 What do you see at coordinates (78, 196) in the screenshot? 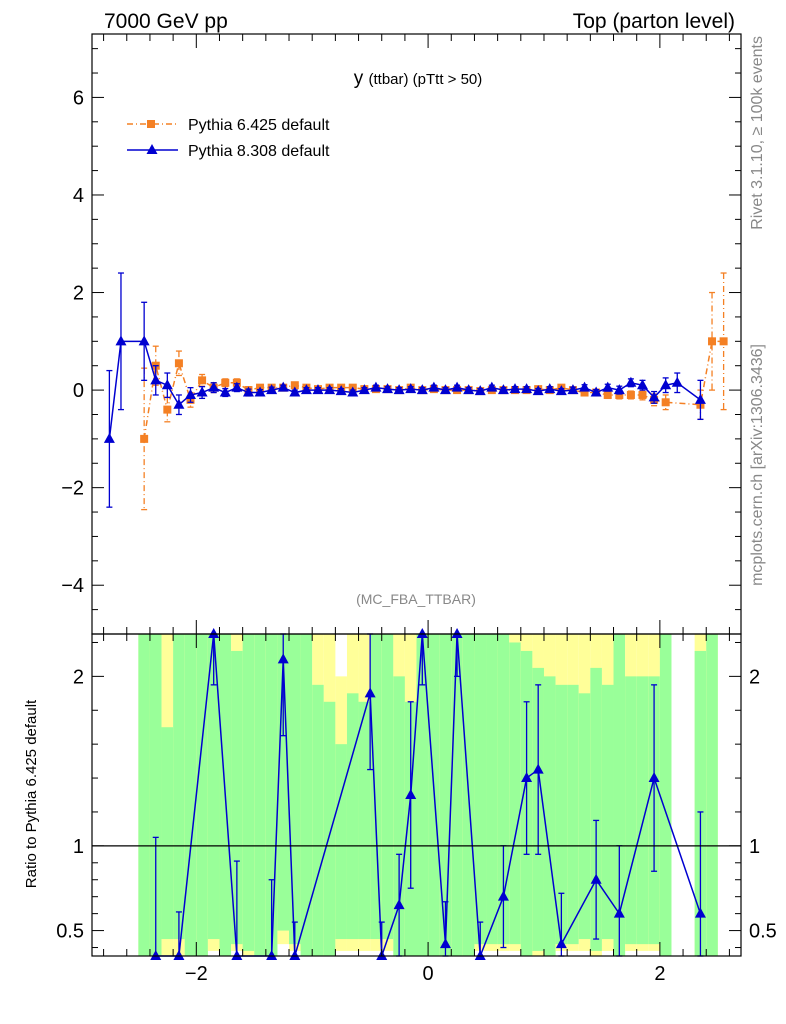
I see `main-y-tick-label: 4` at bounding box center [78, 196].